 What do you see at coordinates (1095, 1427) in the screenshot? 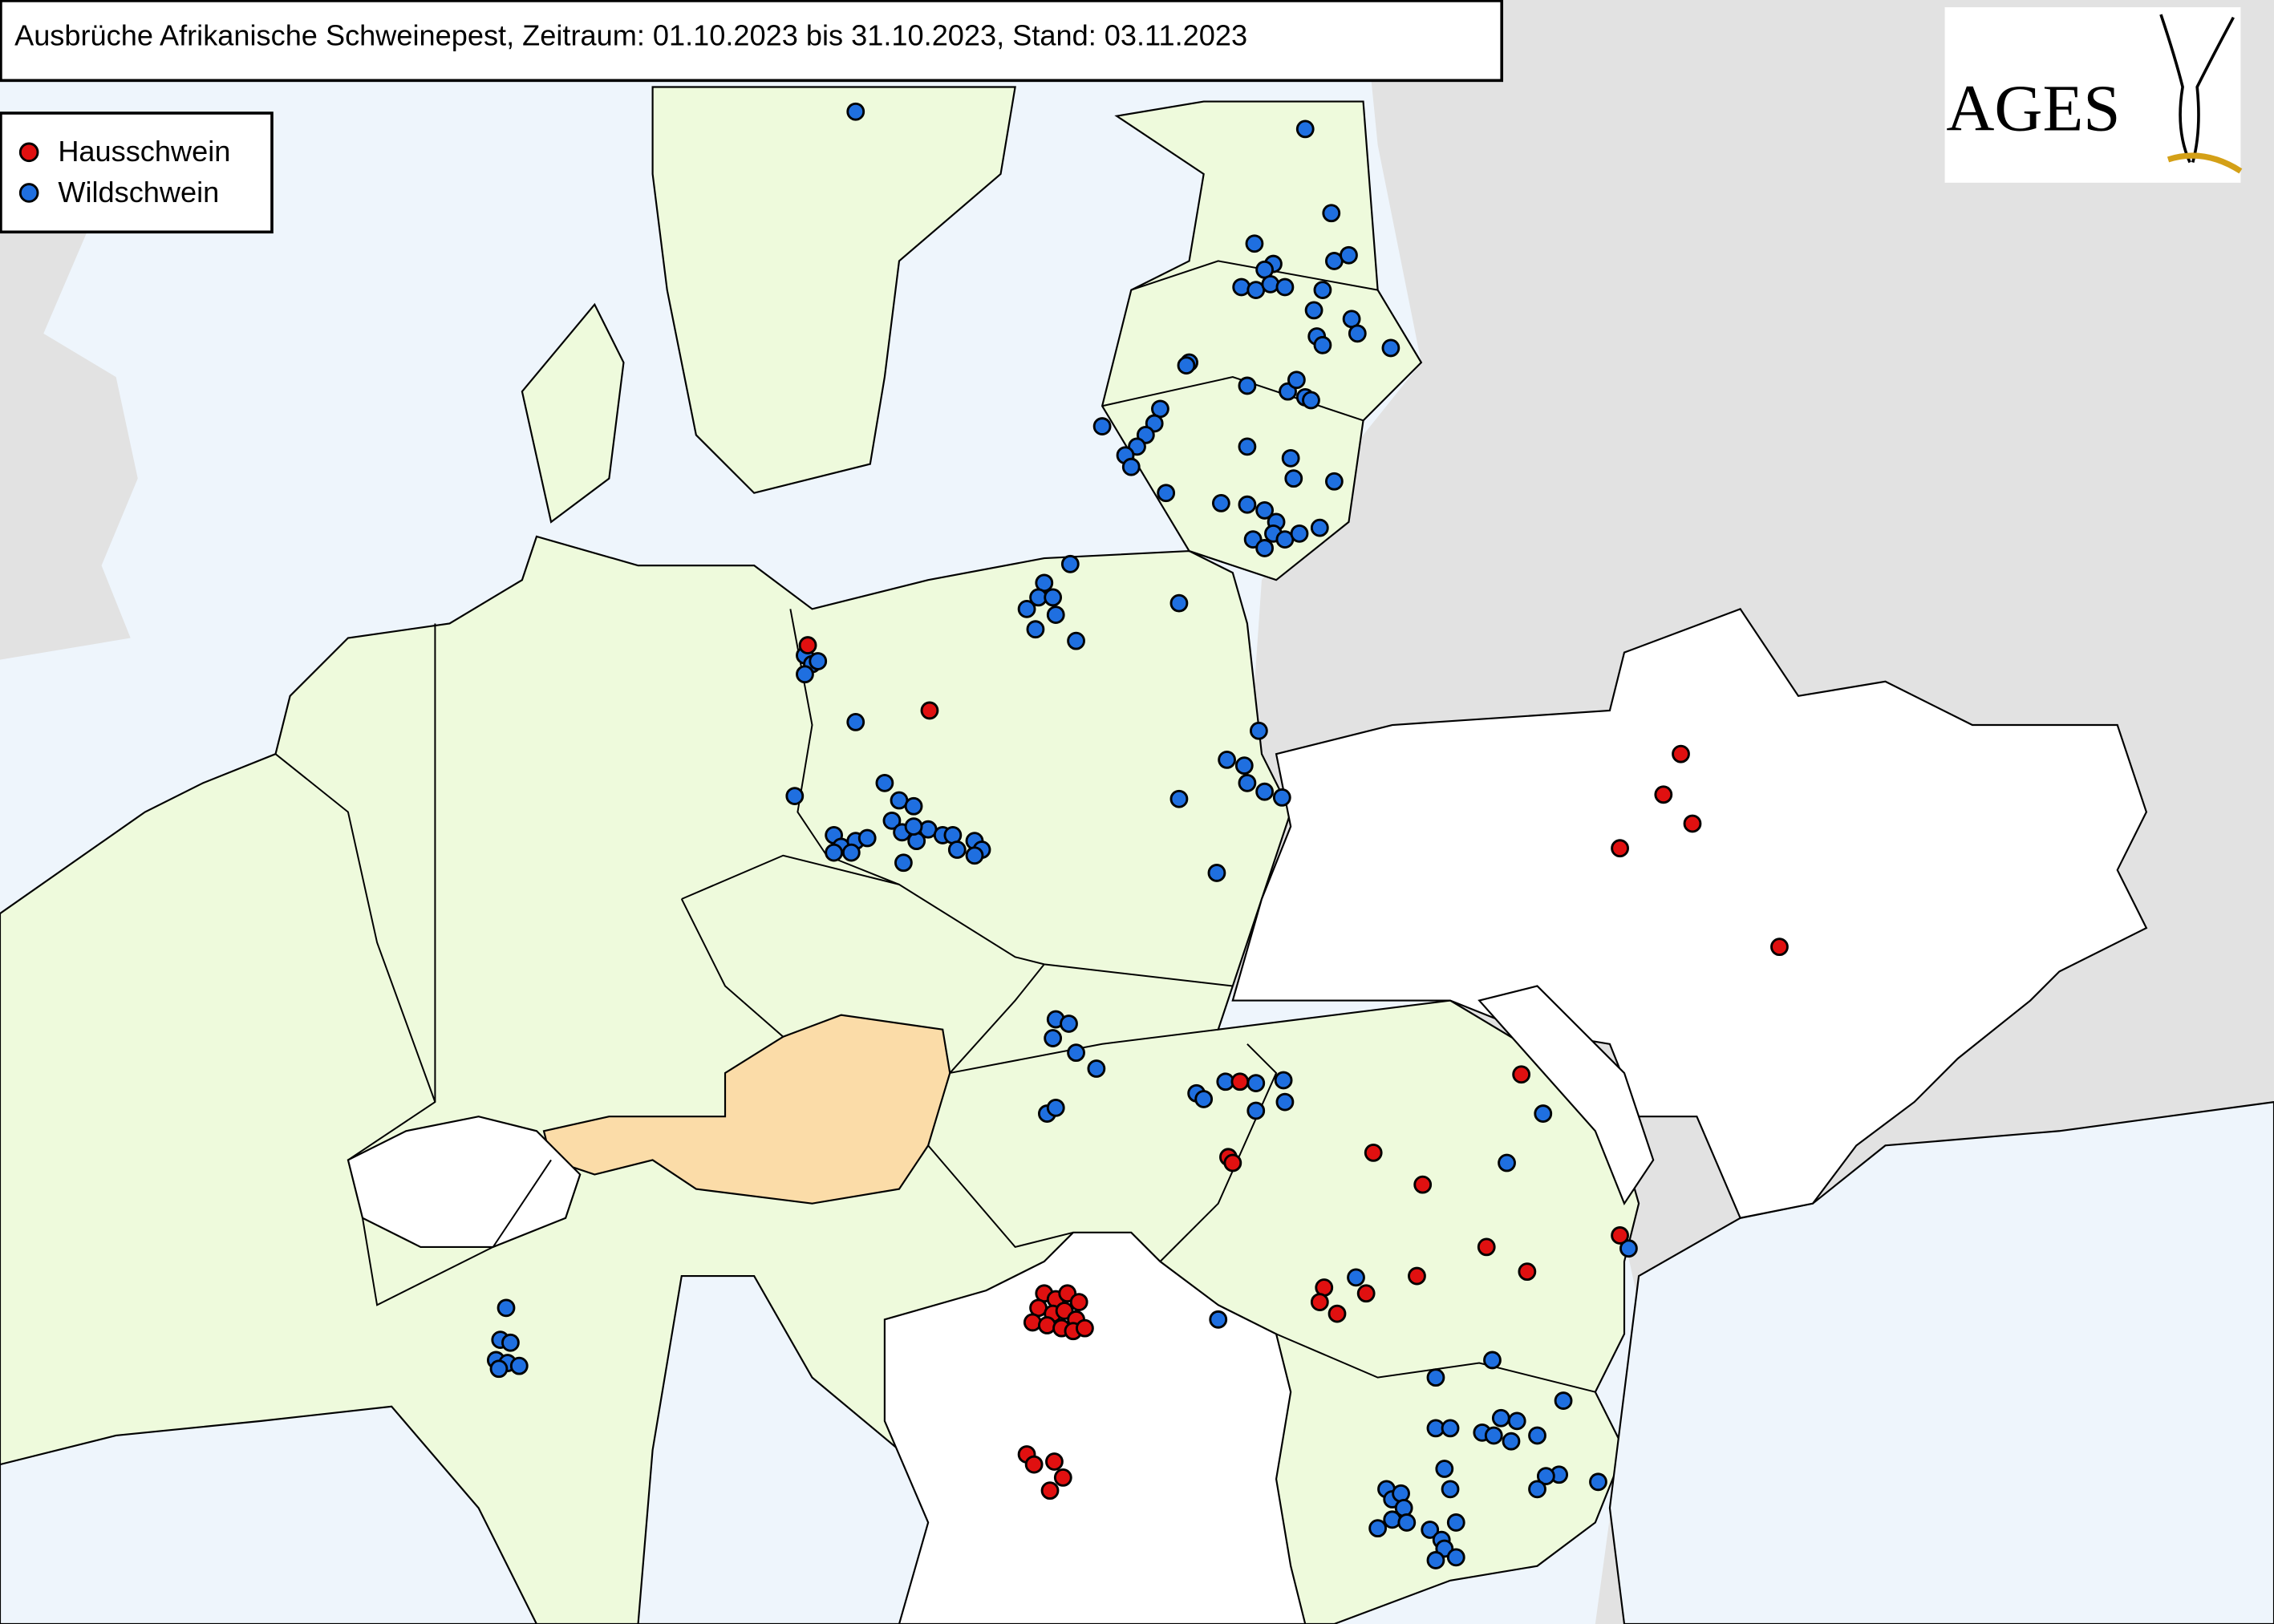
I see `western-balkans` at bounding box center [1095, 1427].